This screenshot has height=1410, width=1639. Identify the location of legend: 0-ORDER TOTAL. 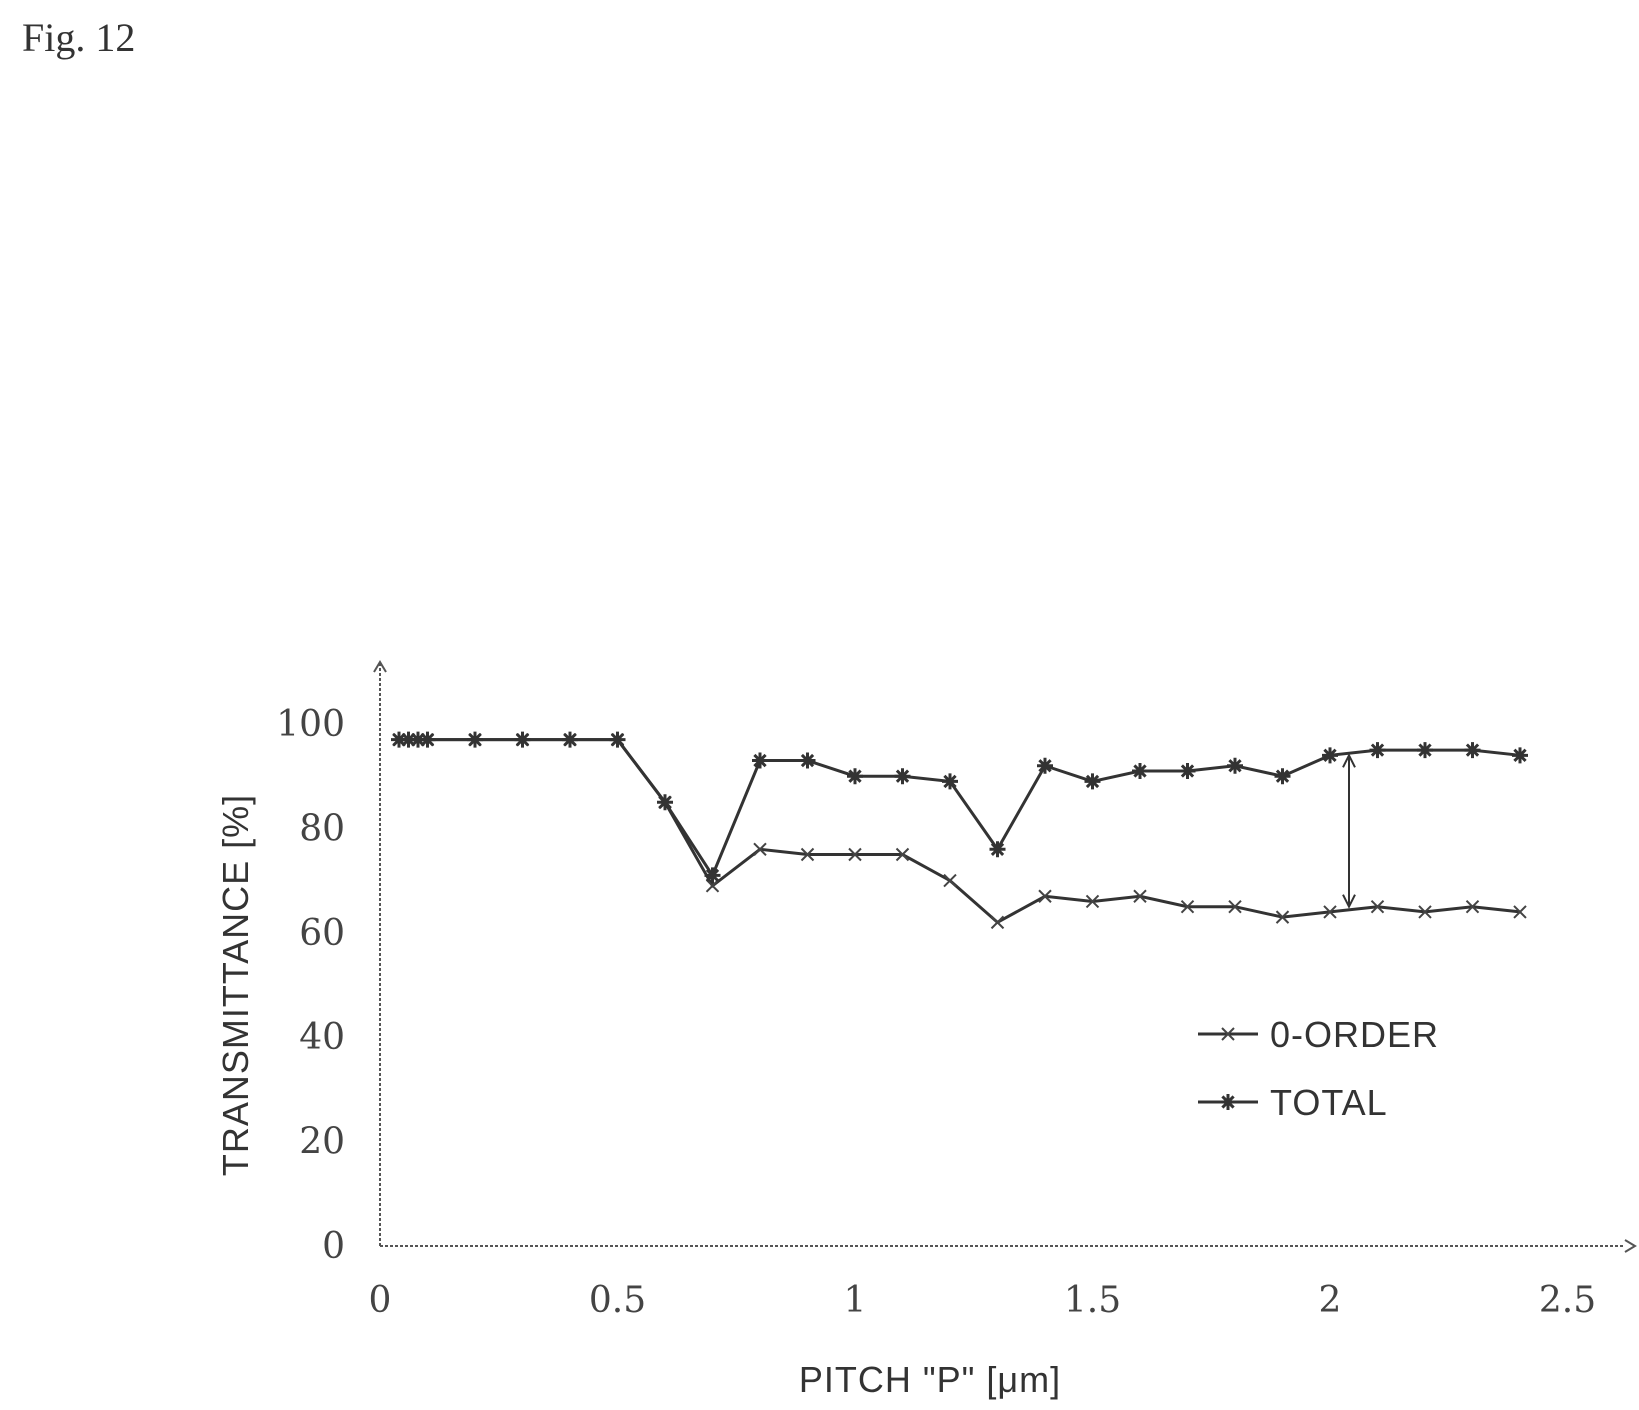
(1318, 1068).